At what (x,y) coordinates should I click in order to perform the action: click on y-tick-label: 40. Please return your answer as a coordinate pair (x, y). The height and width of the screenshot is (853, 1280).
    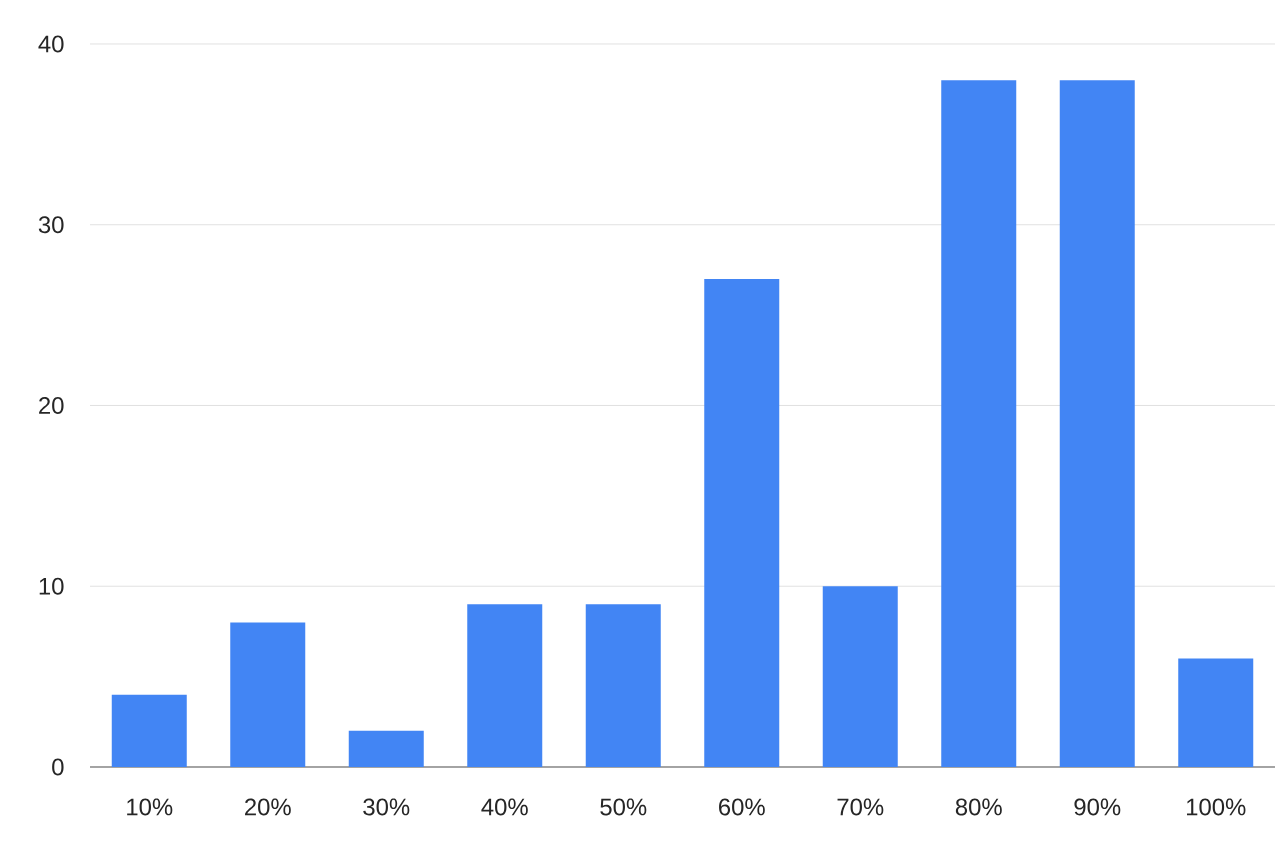
    Looking at the image, I should click on (51, 44).